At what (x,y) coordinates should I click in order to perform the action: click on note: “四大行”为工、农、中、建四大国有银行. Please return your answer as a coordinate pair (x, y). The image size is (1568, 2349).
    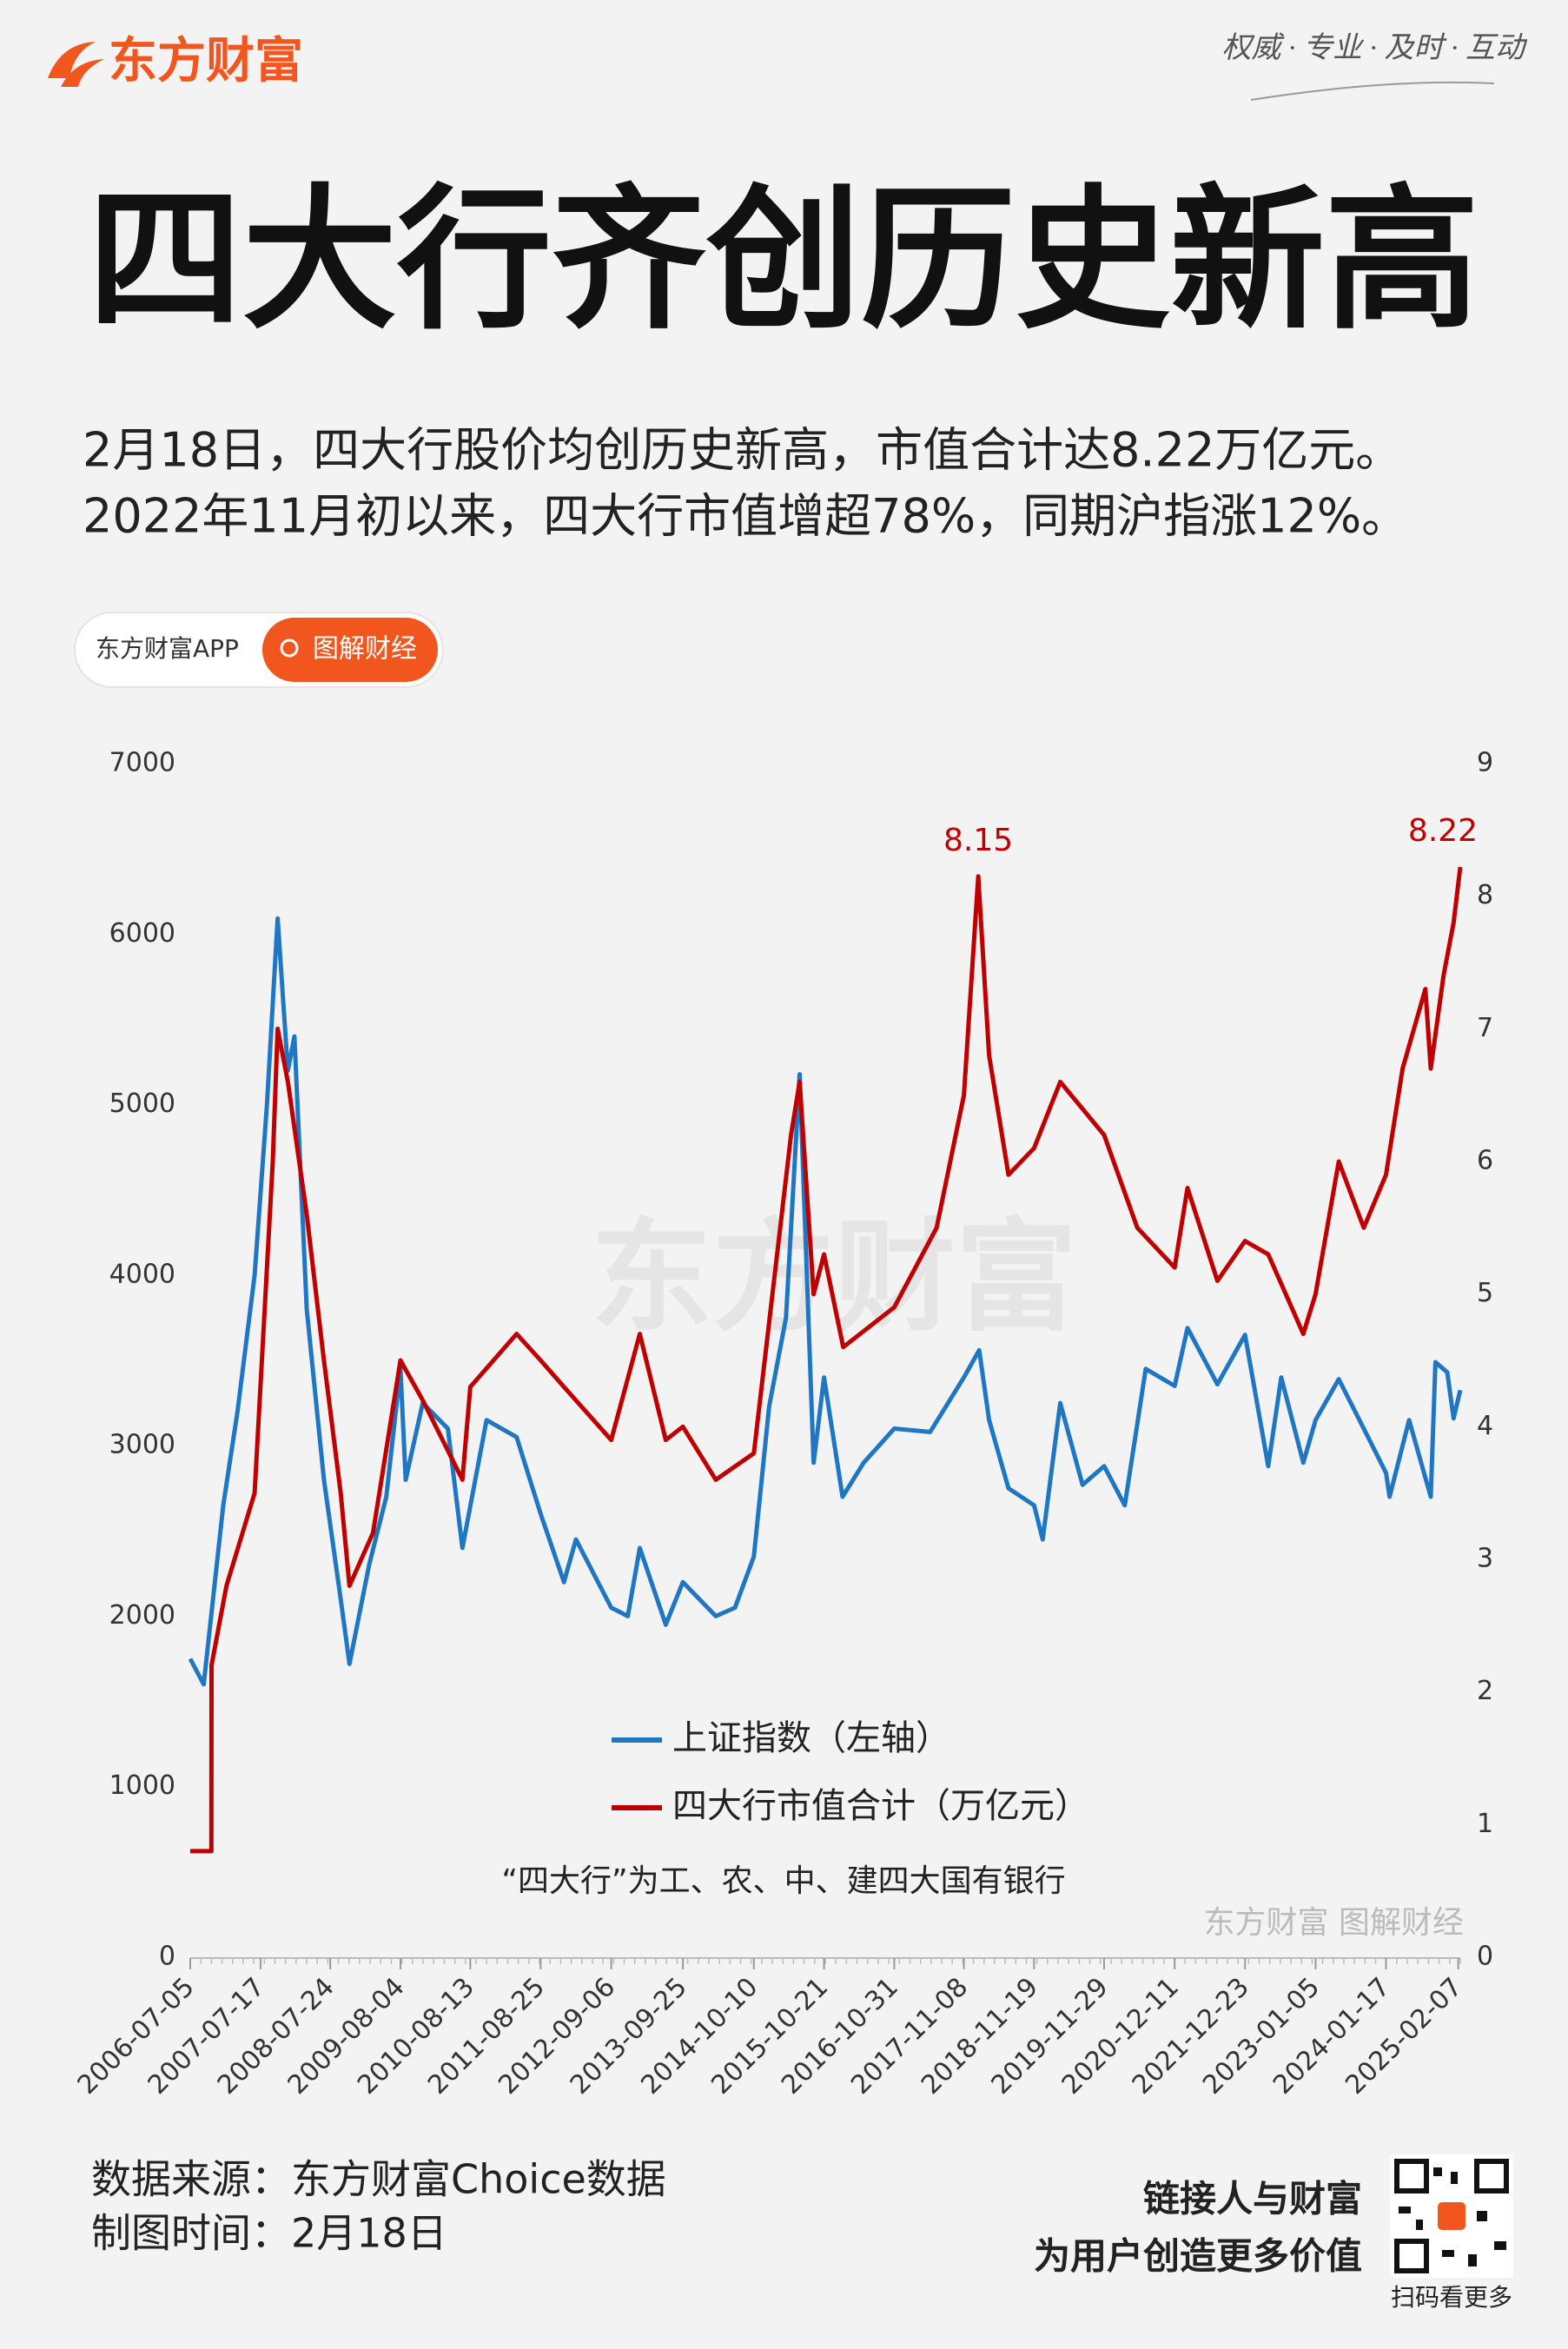
    Looking at the image, I should click on (783, 1881).